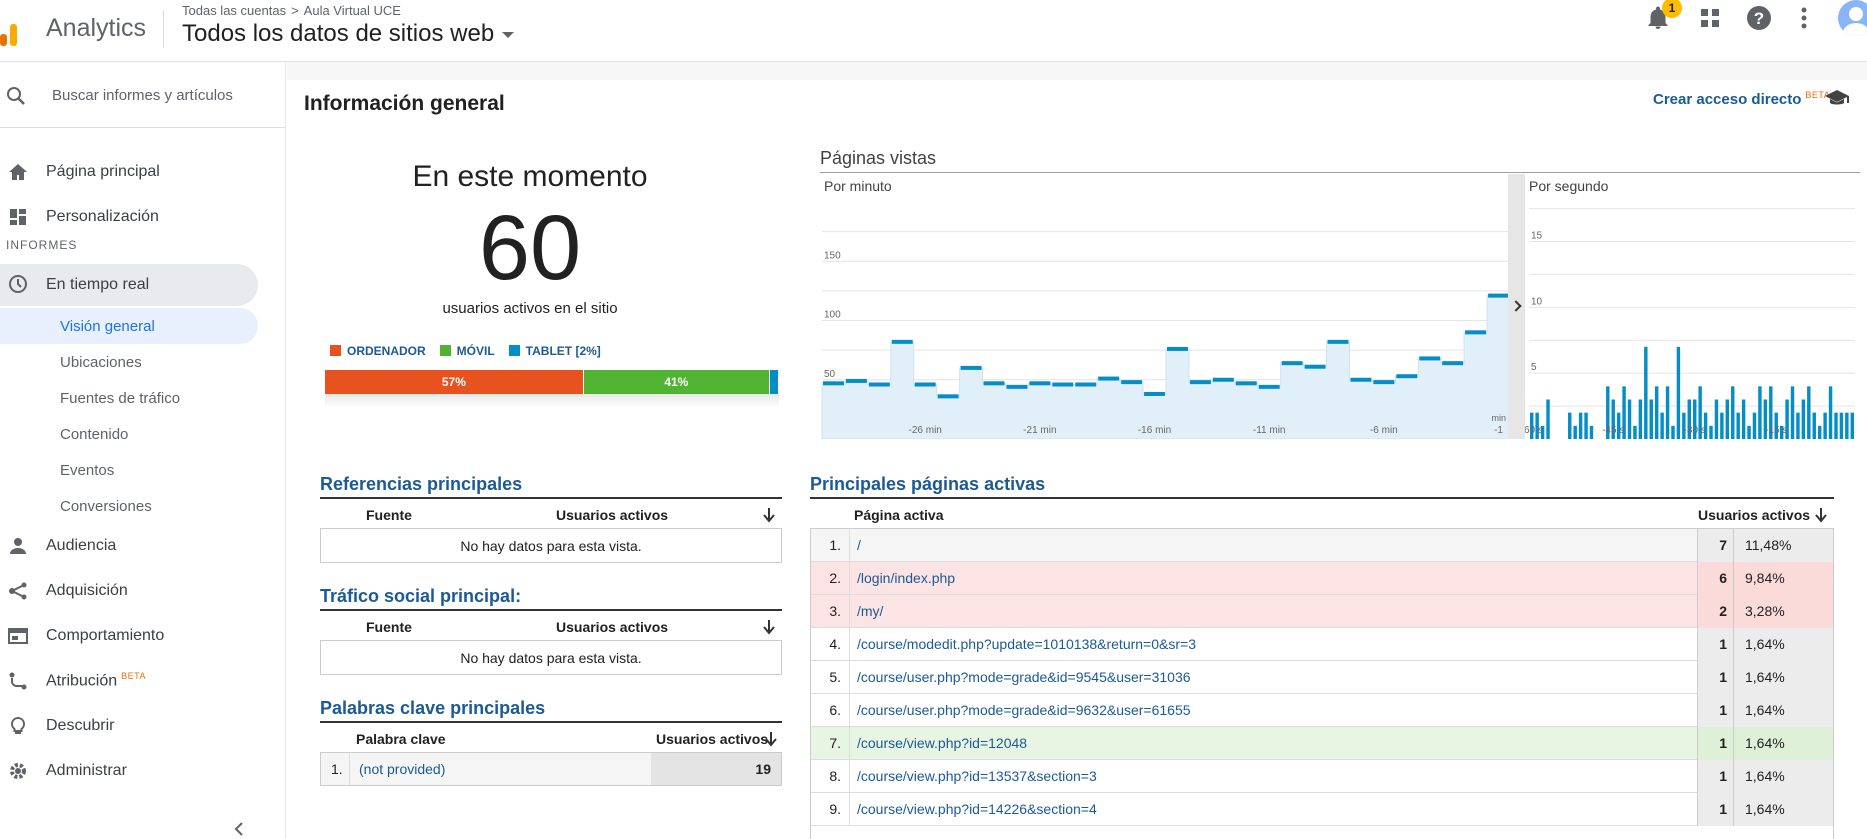 The width and height of the screenshot is (1867, 839). I want to click on page-link: /, so click(859, 545).